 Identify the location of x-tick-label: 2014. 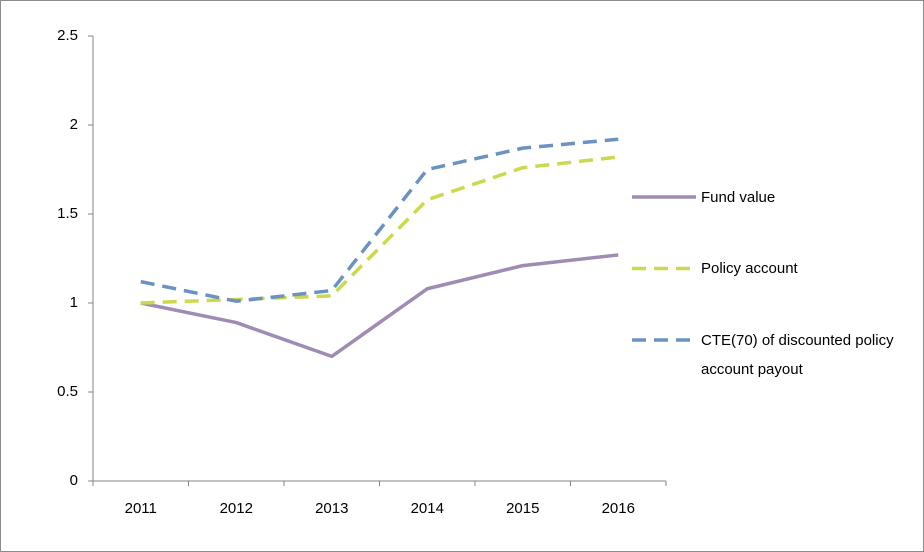
(427, 508).